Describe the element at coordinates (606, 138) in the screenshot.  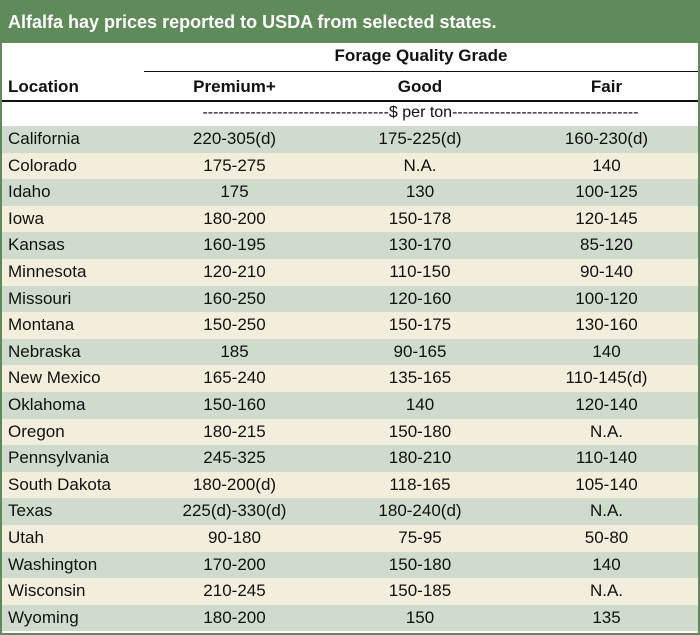
I see `fair-cell: 160-230(d)` at that location.